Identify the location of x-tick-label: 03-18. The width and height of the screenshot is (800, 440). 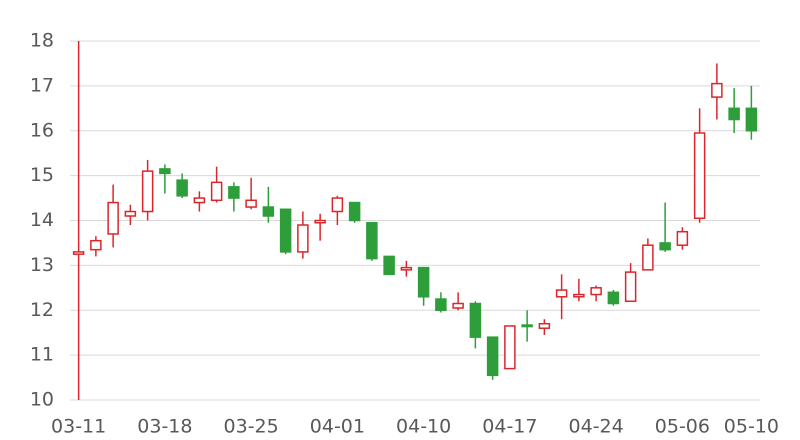
(164, 427).